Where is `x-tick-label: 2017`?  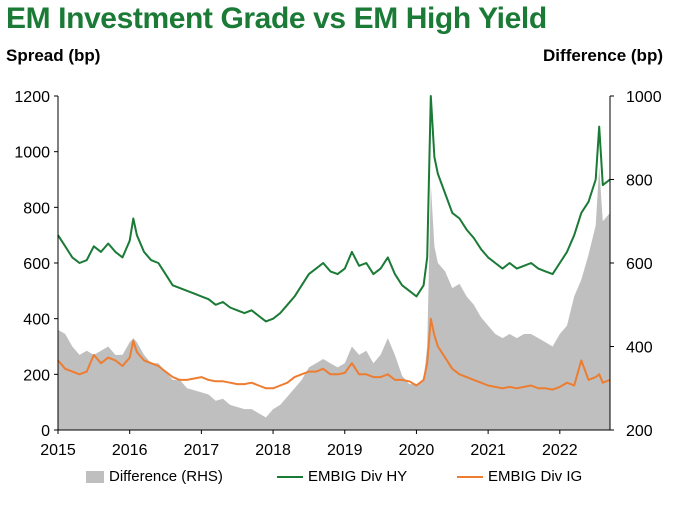 x-tick-label: 2017 is located at coordinates (202, 450).